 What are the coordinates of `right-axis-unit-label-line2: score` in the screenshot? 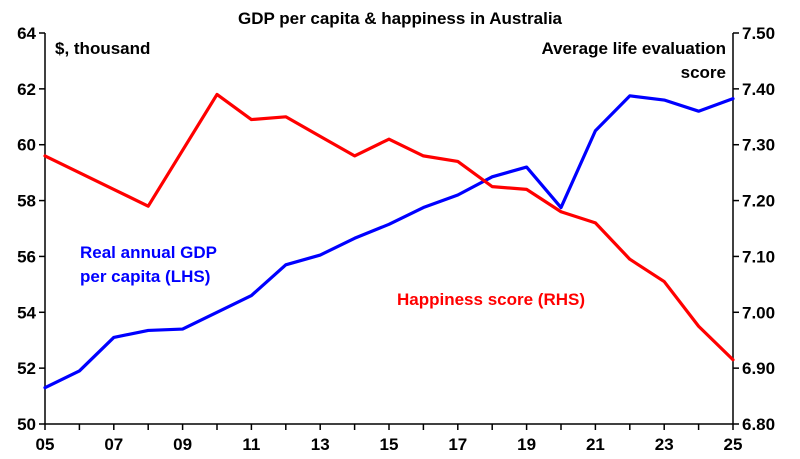 It's located at (703, 72).